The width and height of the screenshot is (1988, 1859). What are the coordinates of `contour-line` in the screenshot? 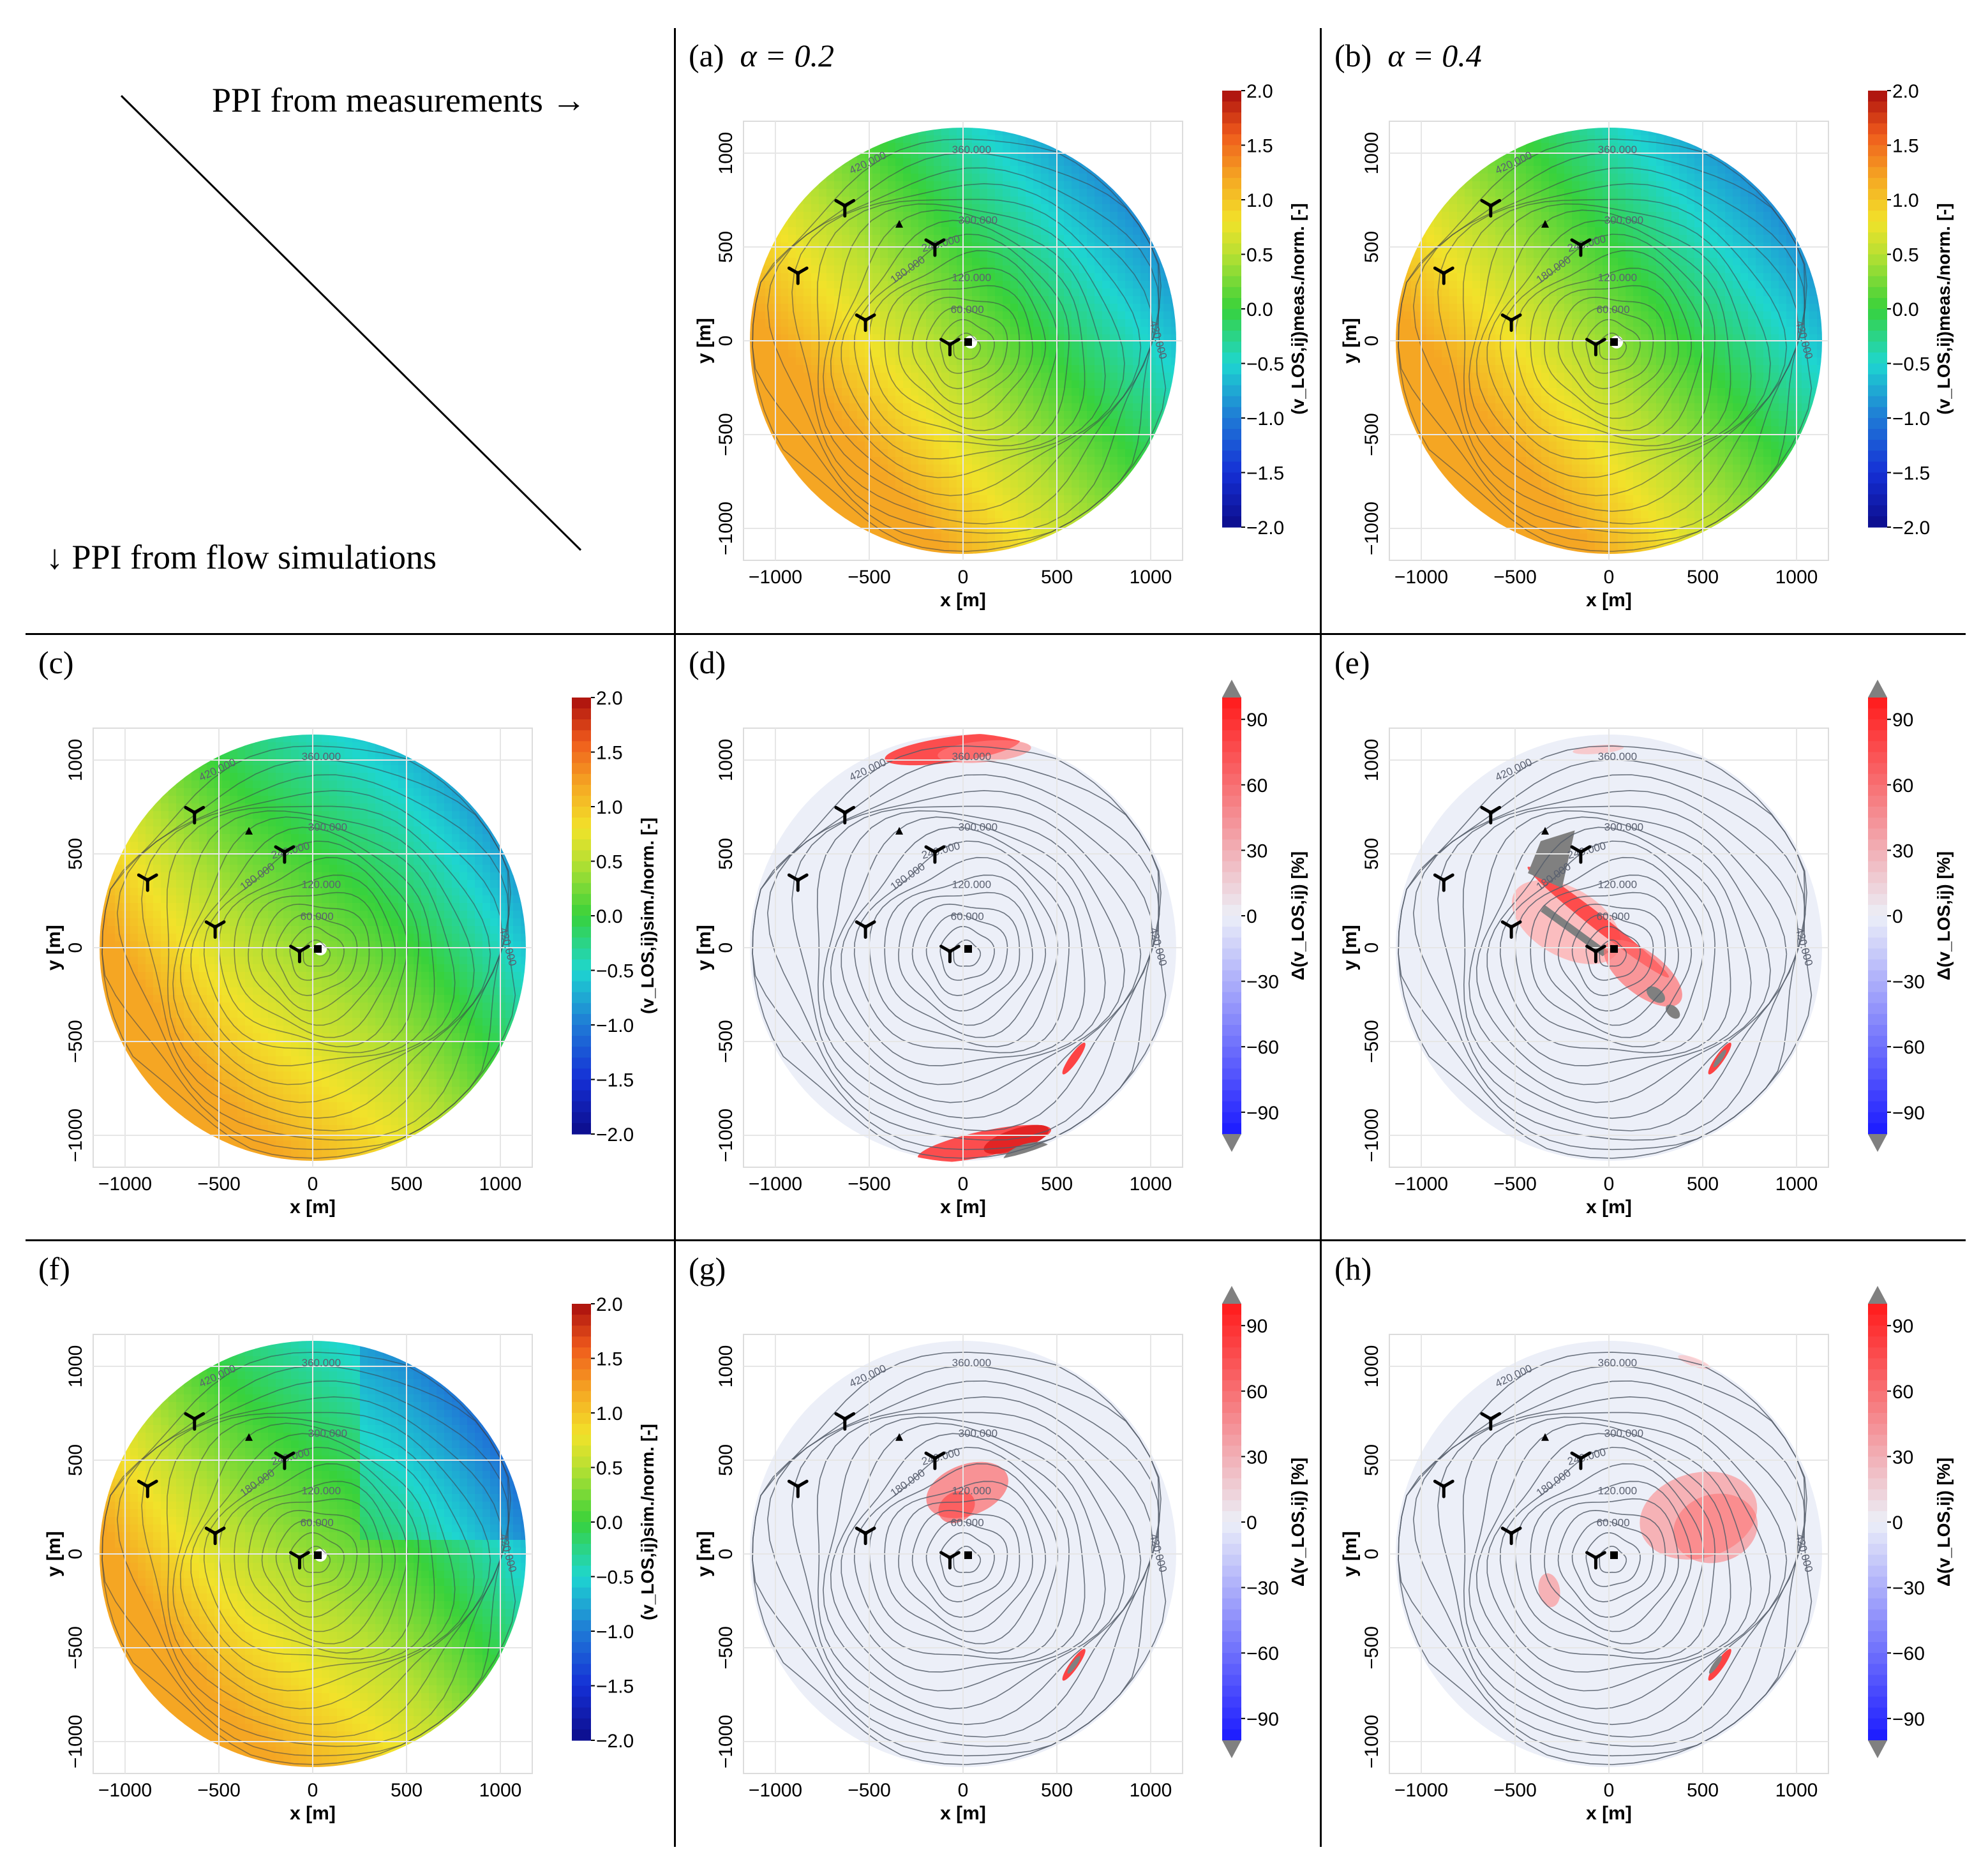 It's located at (974, 349).